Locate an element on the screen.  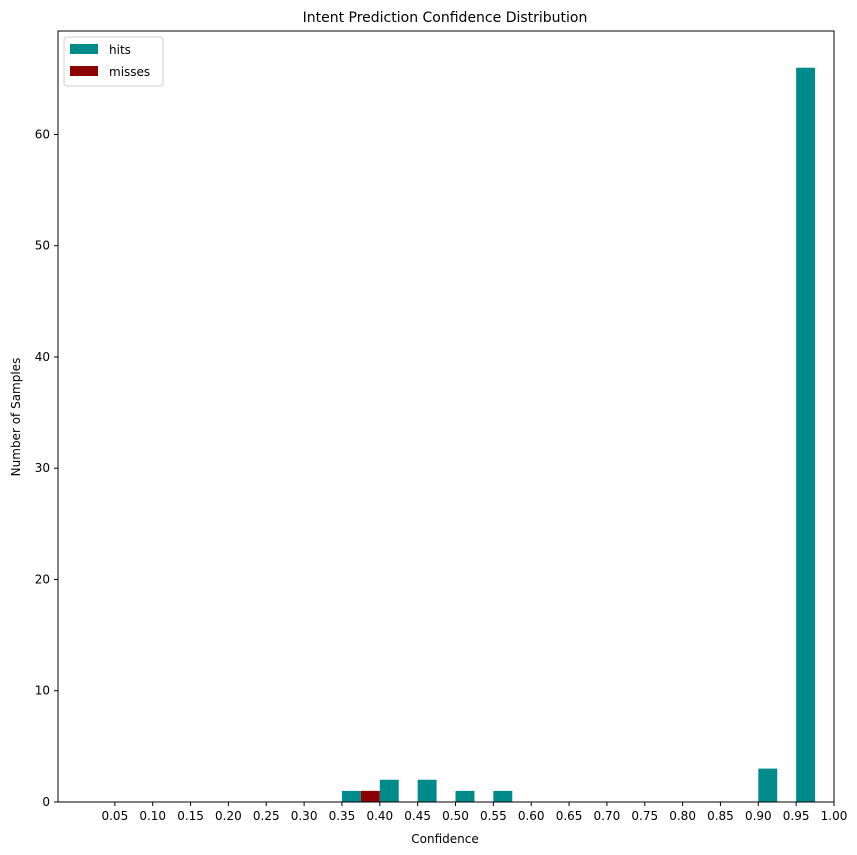
x-tick-label: 0.45 is located at coordinates (417, 816).